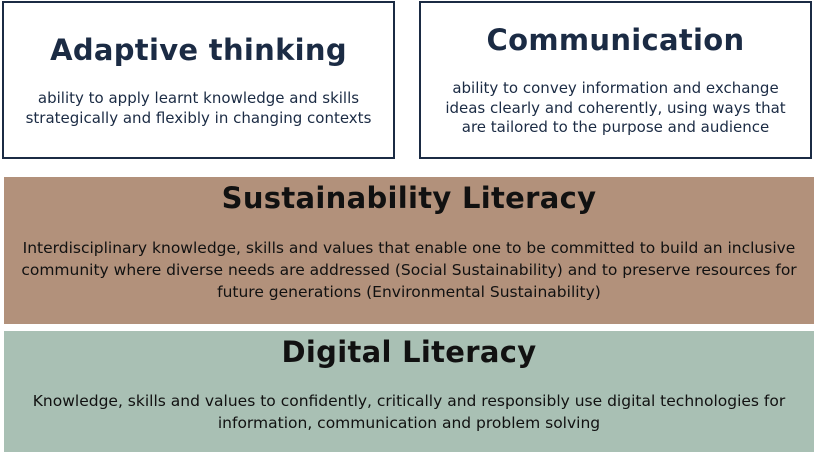  What do you see at coordinates (409, 352) in the screenshot?
I see `digital-literacy-title: Digital Literacy` at bounding box center [409, 352].